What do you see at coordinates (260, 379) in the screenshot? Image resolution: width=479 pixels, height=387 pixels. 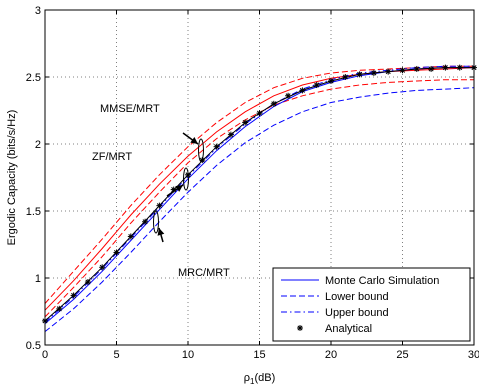 I see `x-axis-label: ρ1(dB)` at bounding box center [260, 379].